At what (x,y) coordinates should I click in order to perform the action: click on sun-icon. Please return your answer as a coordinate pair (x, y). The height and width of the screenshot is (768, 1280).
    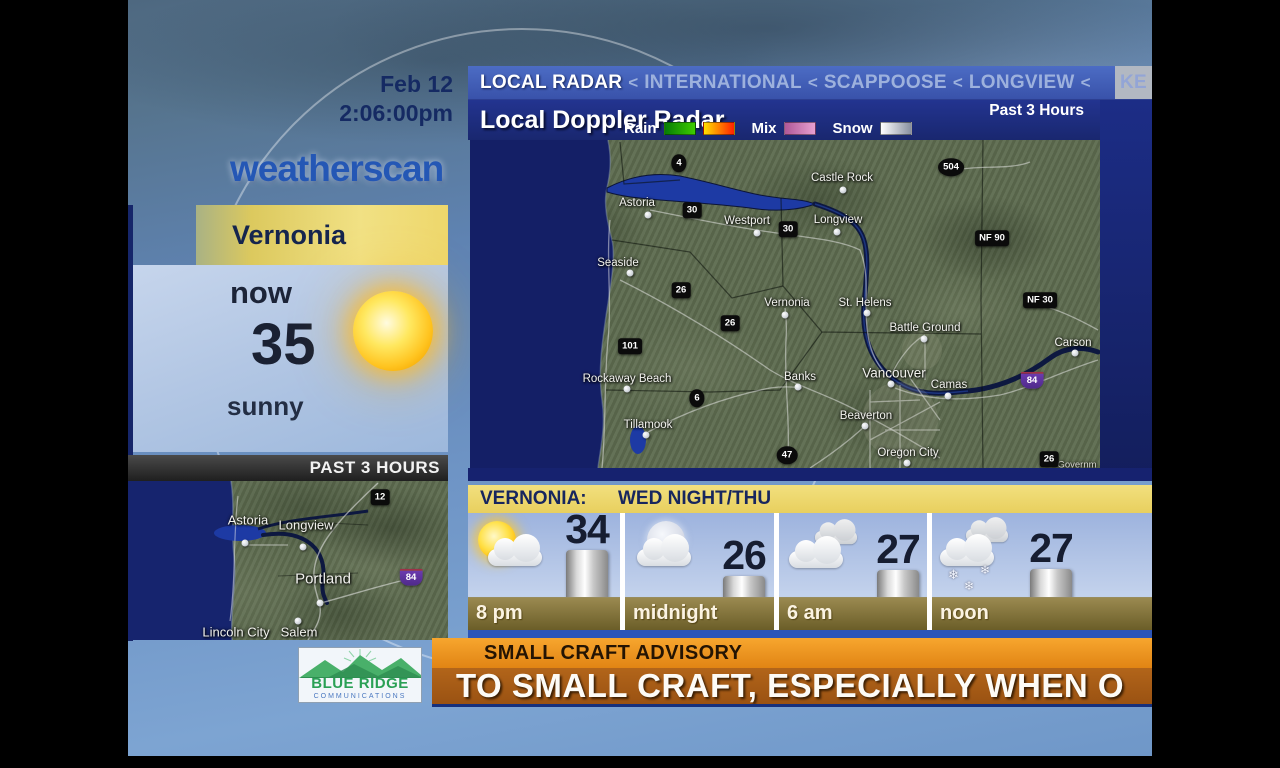
    Looking at the image, I should click on (393, 331).